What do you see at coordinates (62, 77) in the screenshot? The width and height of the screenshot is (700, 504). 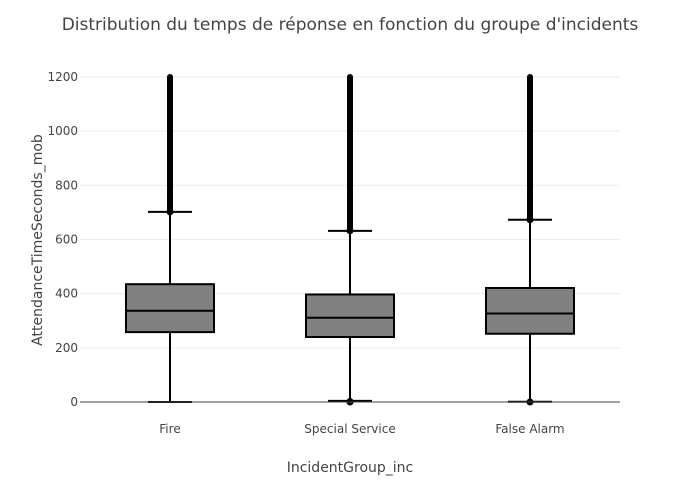 I see `y-tick-label: 1200` at bounding box center [62, 77].